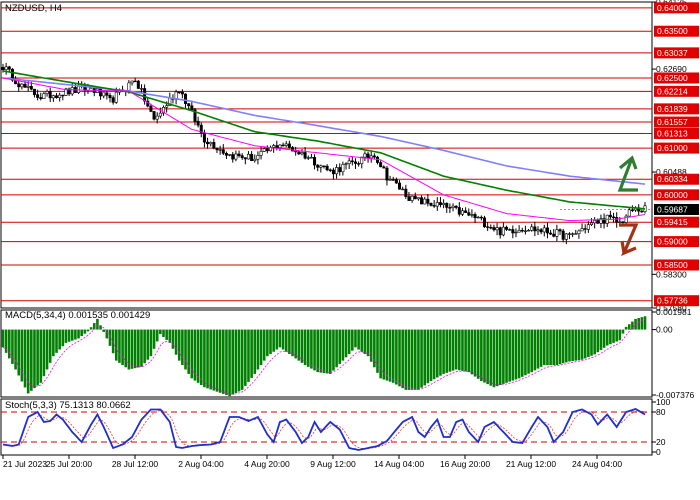  What do you see at coordinates (326, 429) in the screenshot?
I see `stochastic-panel` at bounding box center [326, 429].